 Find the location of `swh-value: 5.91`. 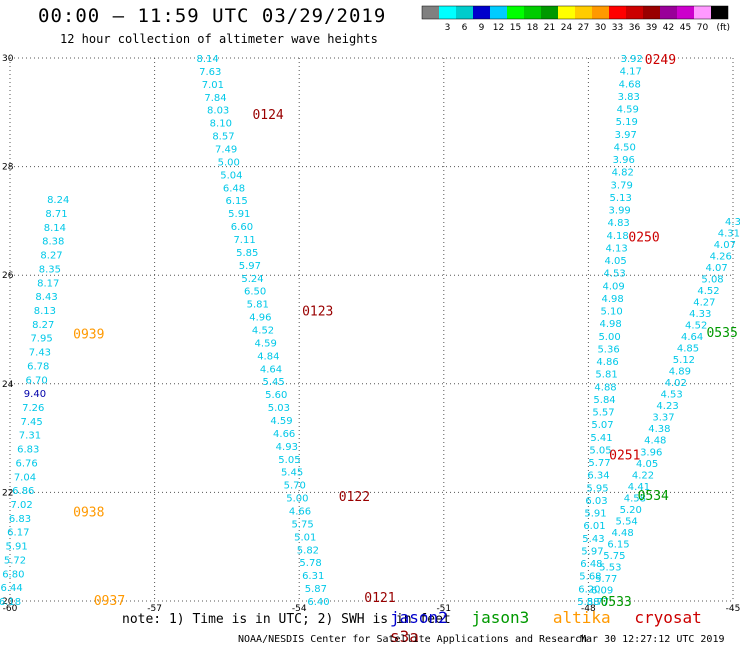

swh-value: 5.91 is located at coordinates (17, 547).